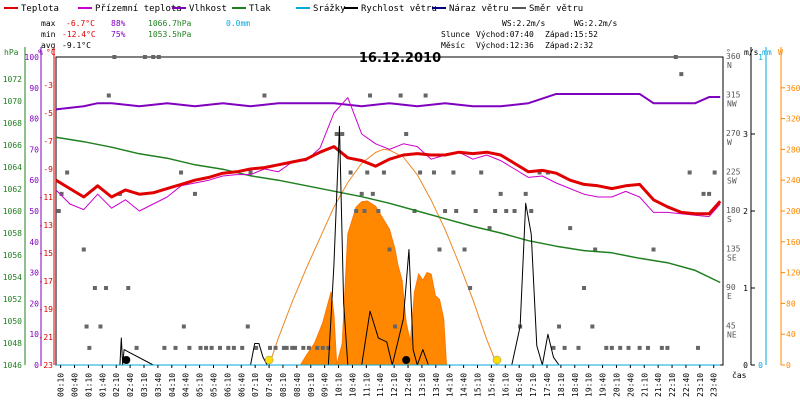 The image size is (800, 400). Describe the element at coordinates (61, 385) in the screenshot. I see `x-tick-label: 00:10` at that location.